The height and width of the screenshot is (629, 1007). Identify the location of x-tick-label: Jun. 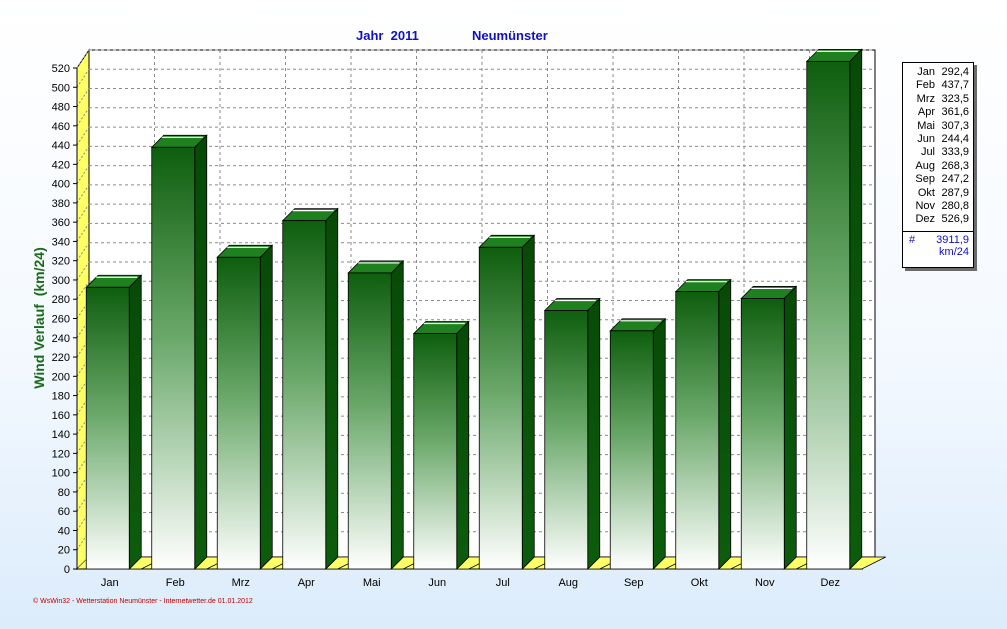
(437, 583).